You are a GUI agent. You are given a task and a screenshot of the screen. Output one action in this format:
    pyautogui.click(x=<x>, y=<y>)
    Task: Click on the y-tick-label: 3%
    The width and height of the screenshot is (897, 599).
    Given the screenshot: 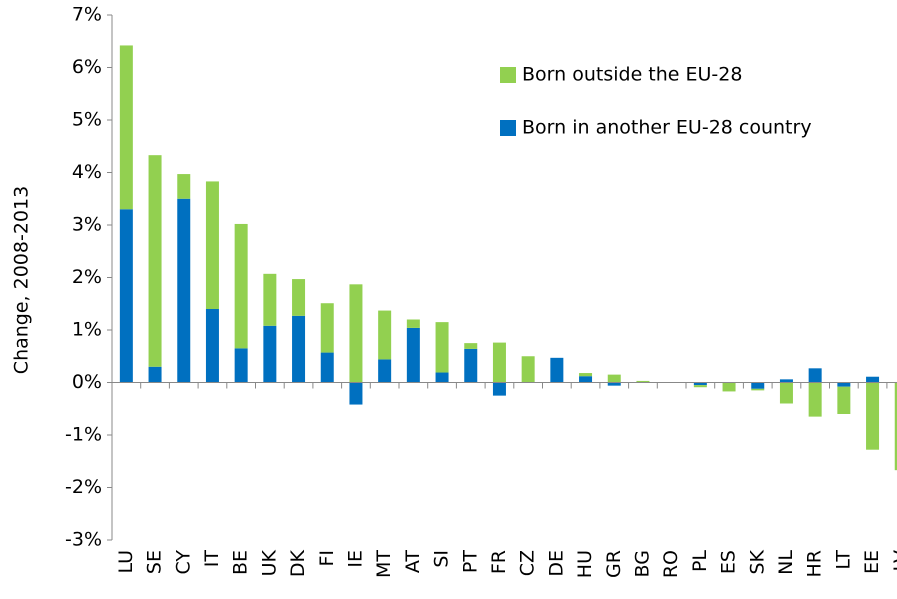 What is the action you would take?
    pyautogui.click(x=87, y=225)
    